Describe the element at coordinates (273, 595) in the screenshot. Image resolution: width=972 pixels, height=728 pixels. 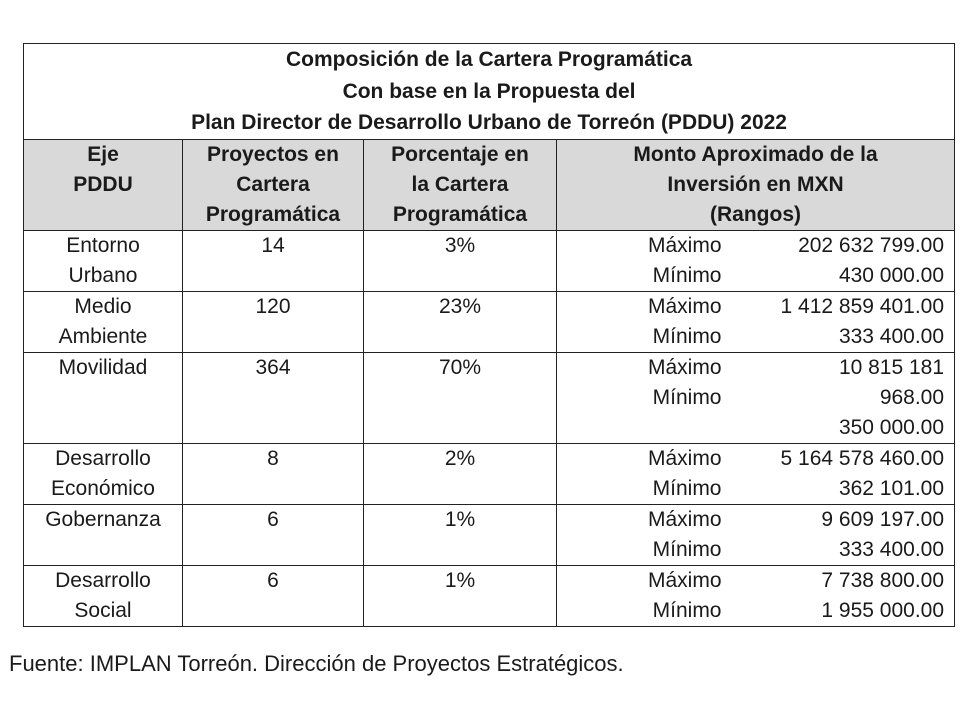
I see `proyectos-cell: 6` at that location.